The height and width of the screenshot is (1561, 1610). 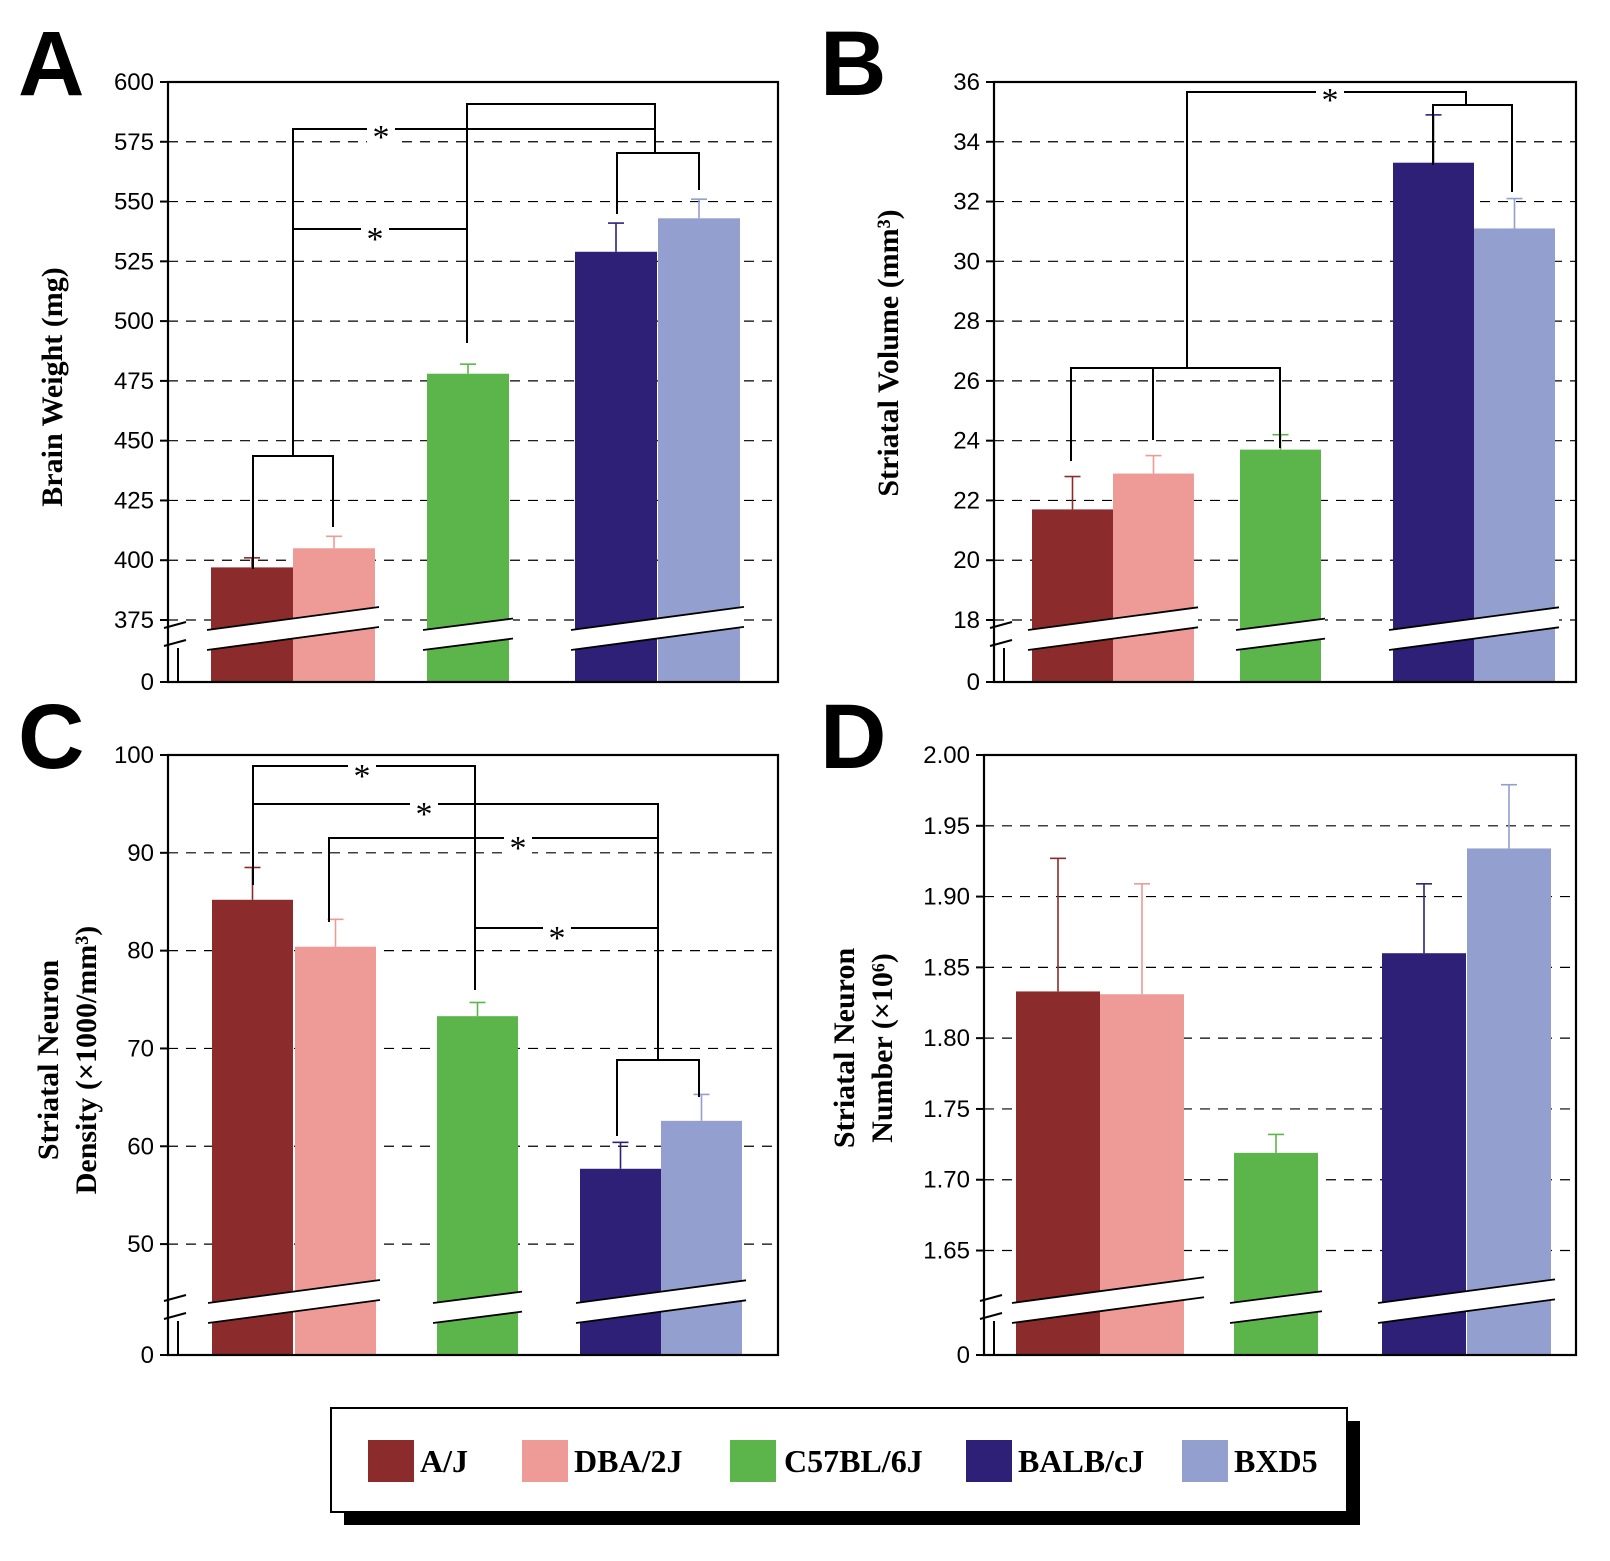 I want to click on y-axis-title: Brain Weight (mg), so click(x=52, y=386).